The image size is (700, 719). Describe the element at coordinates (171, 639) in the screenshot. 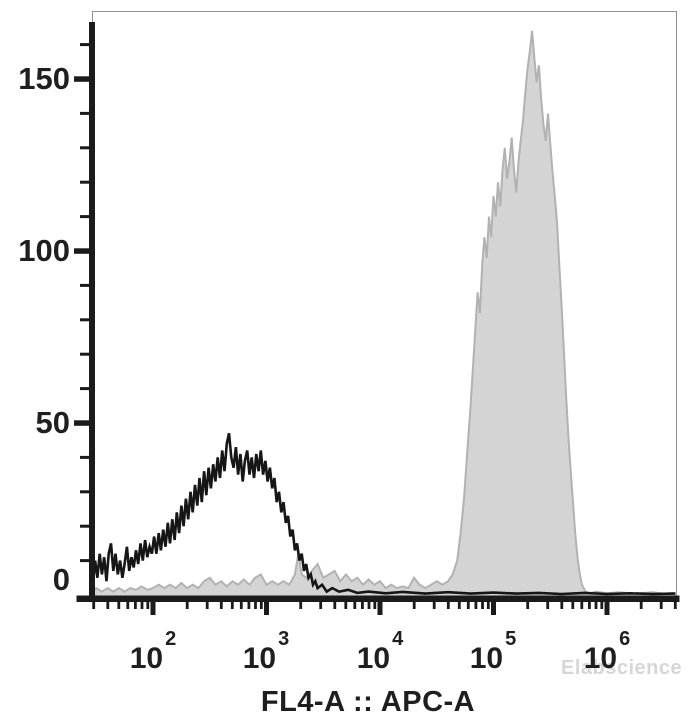

I see `x-tick-exp: 2` at that location.